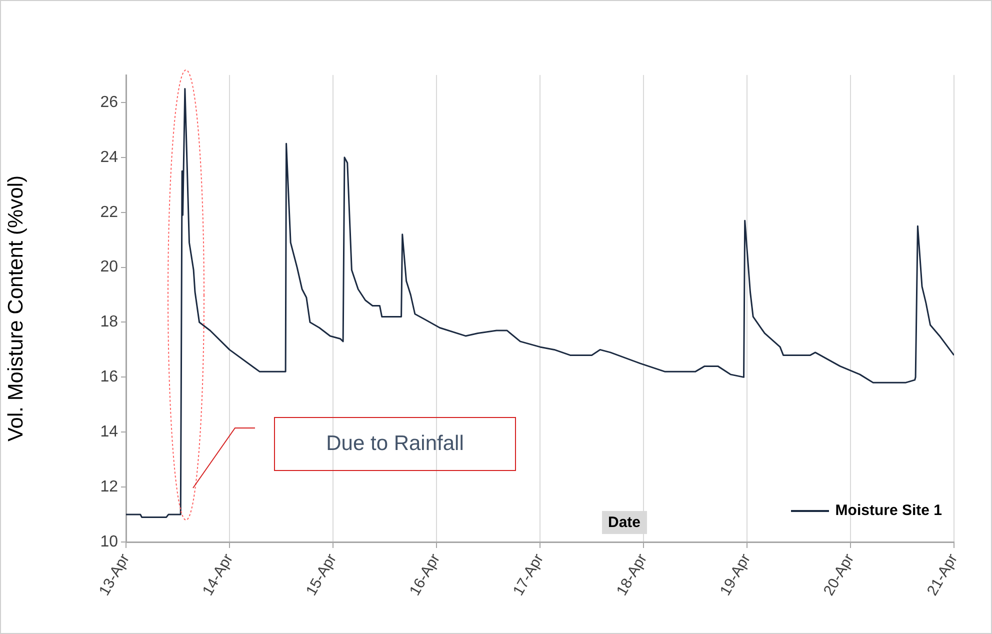  What do you see at coordinates (109, 322) in the screenshot?
I see `y-tick-label: 18` at bounding box center [109, 322].